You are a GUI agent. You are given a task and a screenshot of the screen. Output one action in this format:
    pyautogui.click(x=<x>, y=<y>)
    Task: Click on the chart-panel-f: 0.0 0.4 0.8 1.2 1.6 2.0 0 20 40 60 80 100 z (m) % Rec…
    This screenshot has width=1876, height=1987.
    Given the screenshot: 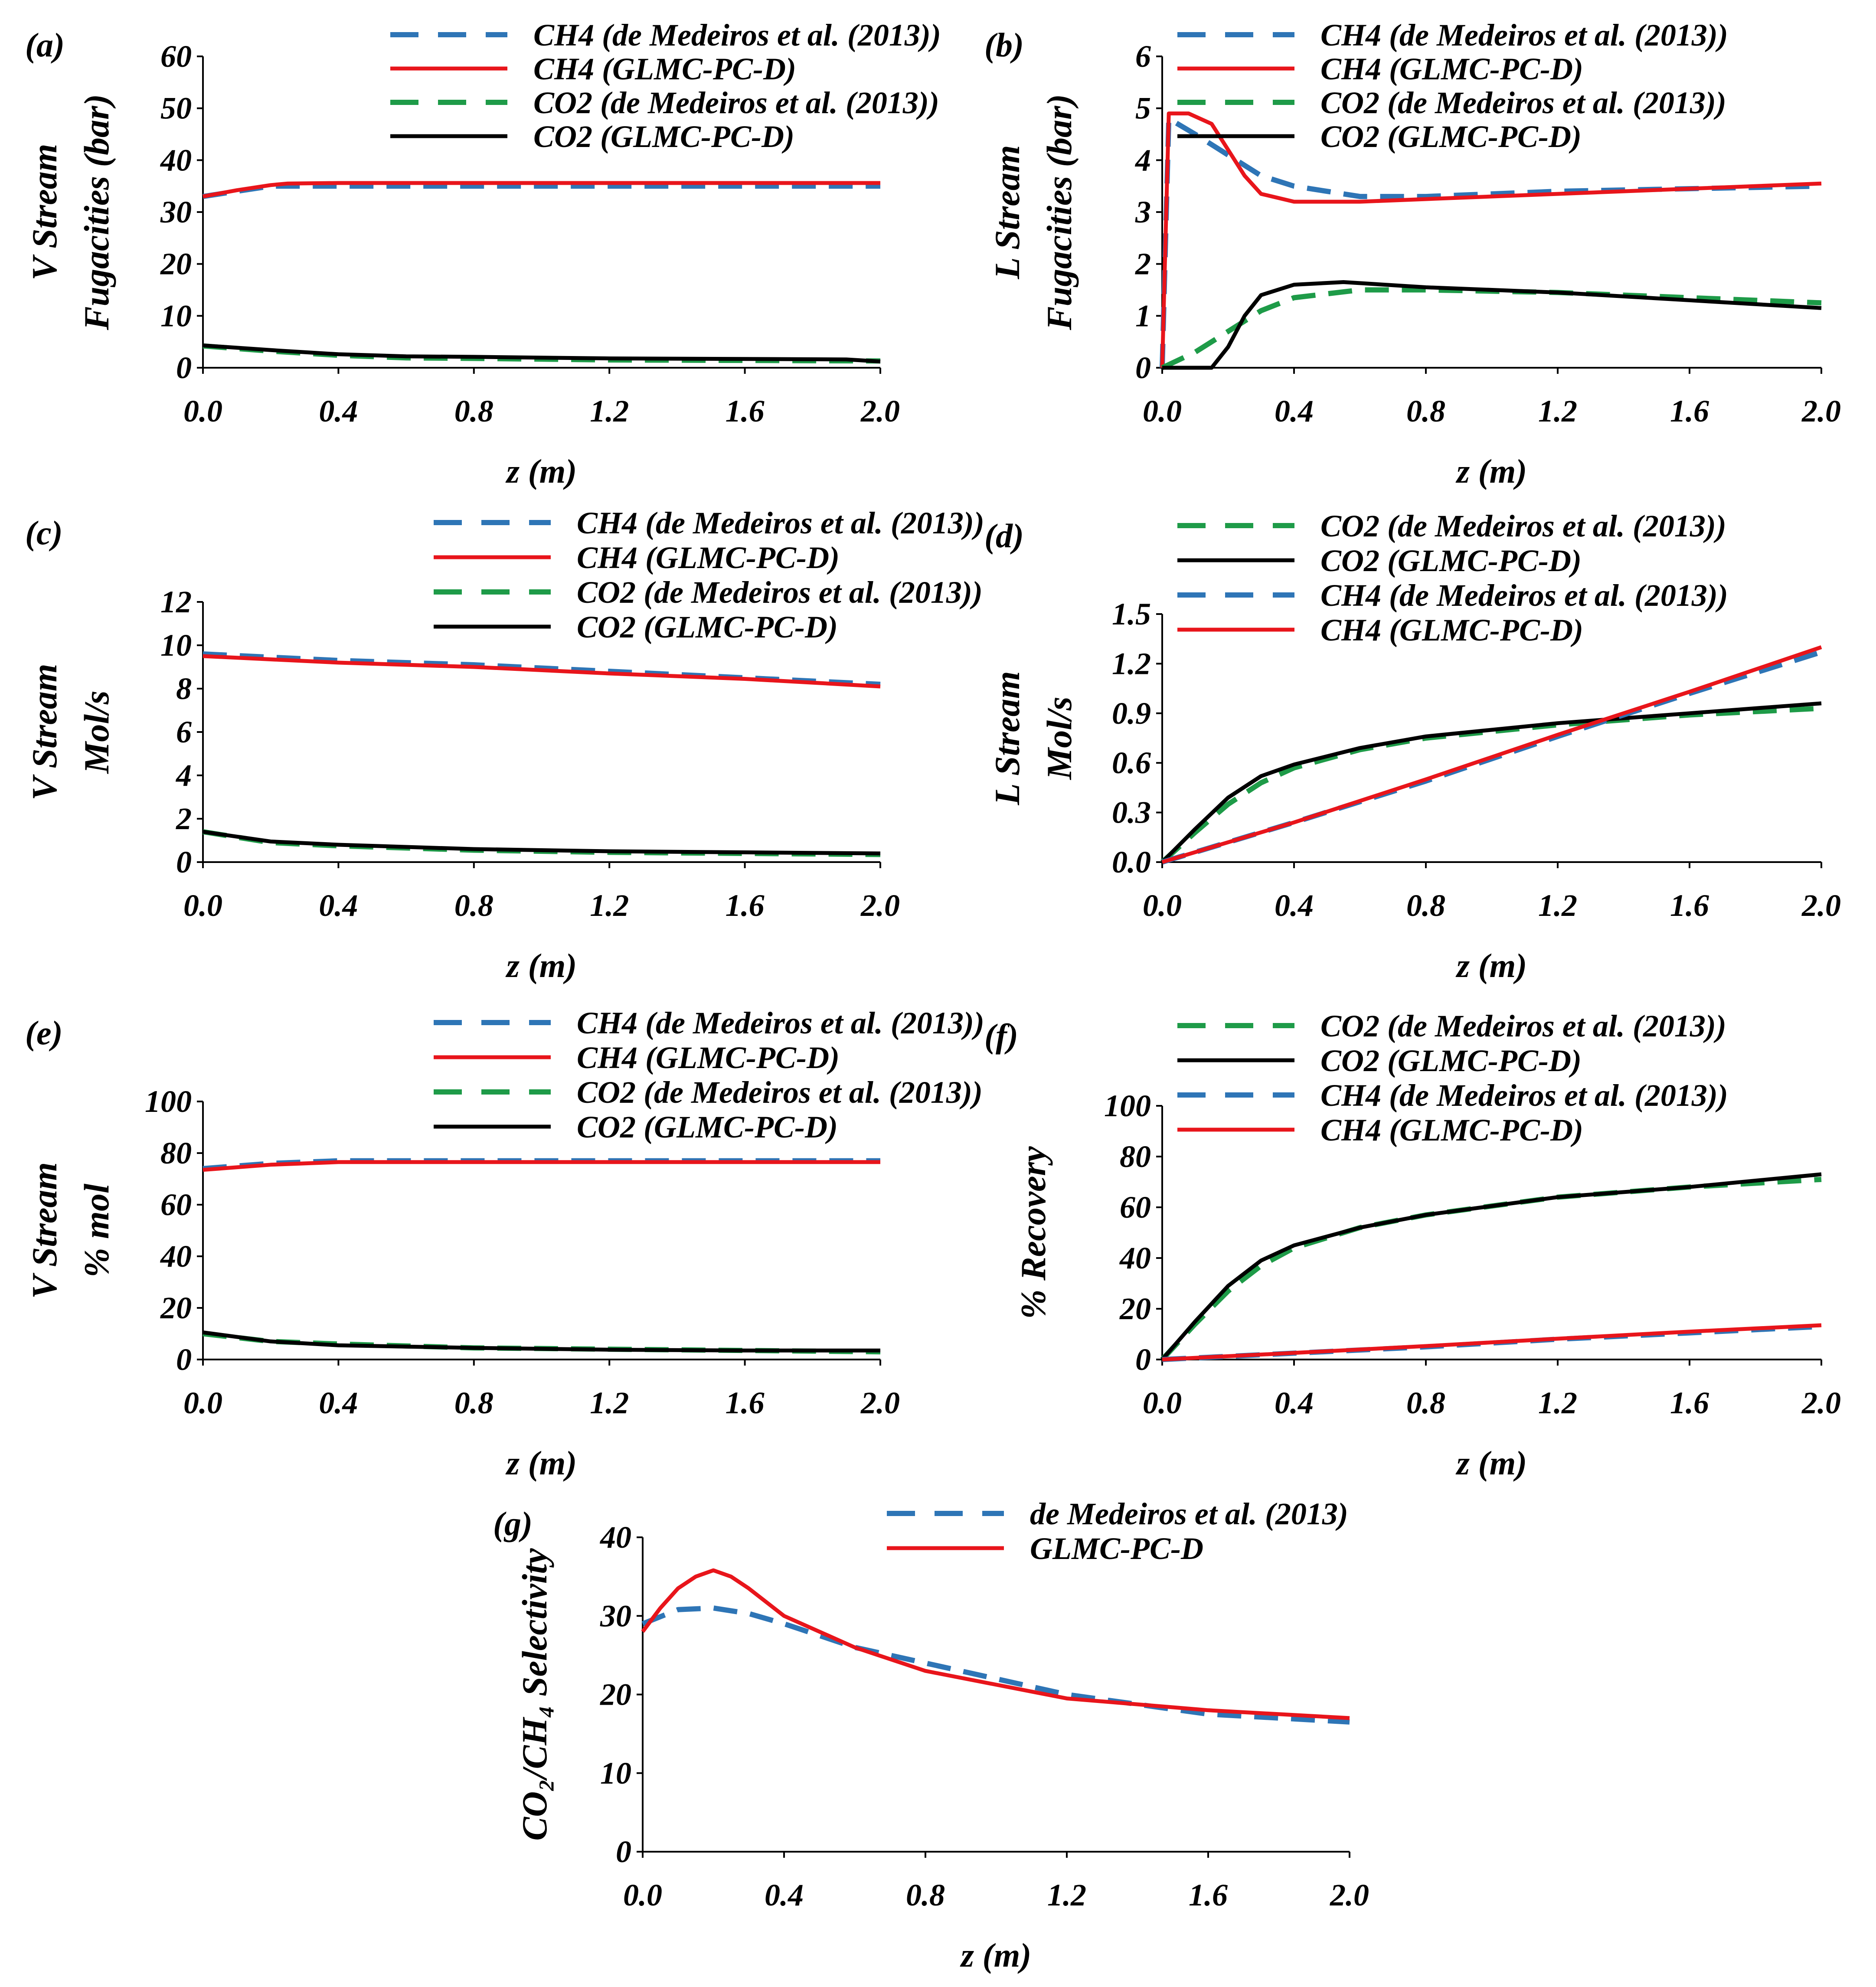 What is the action you would take?
    pyautogui.click(x=1413, y=1246)
    